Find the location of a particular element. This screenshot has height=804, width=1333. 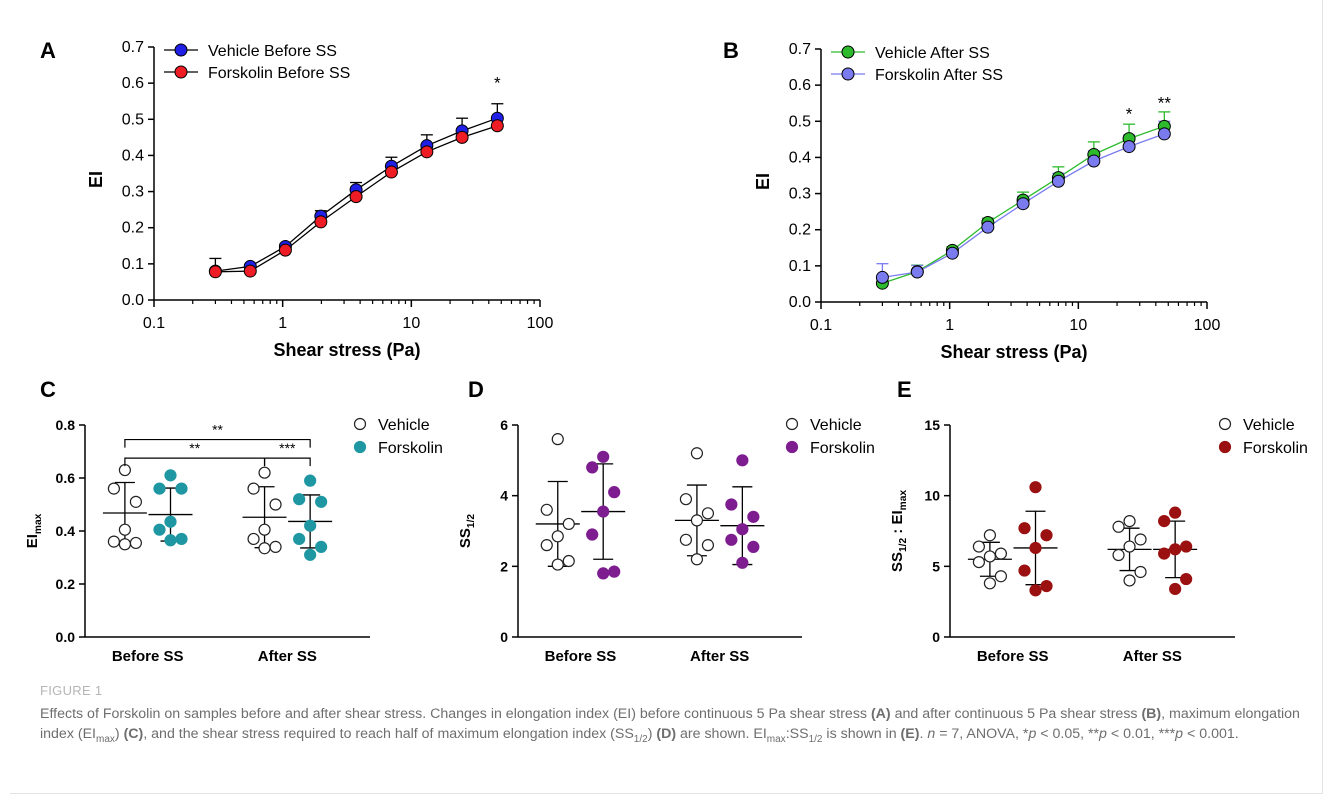

x-tick-label: 100 is located at coordinates (540, 323).